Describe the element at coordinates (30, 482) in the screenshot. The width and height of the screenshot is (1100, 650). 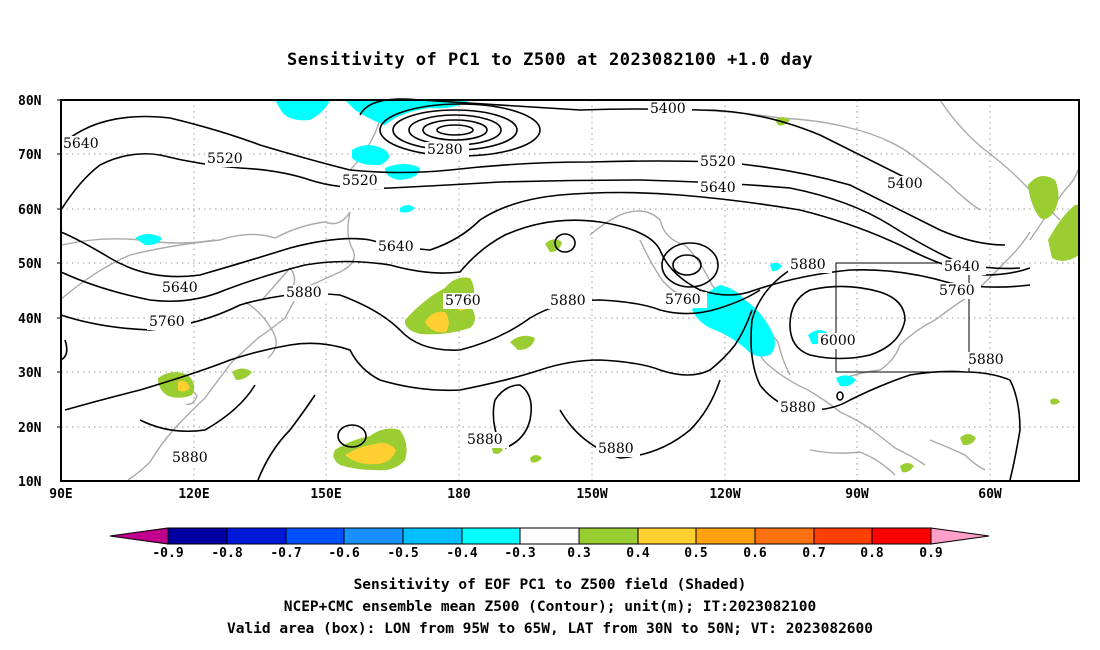
I see `lat-label: 10N` at that location.